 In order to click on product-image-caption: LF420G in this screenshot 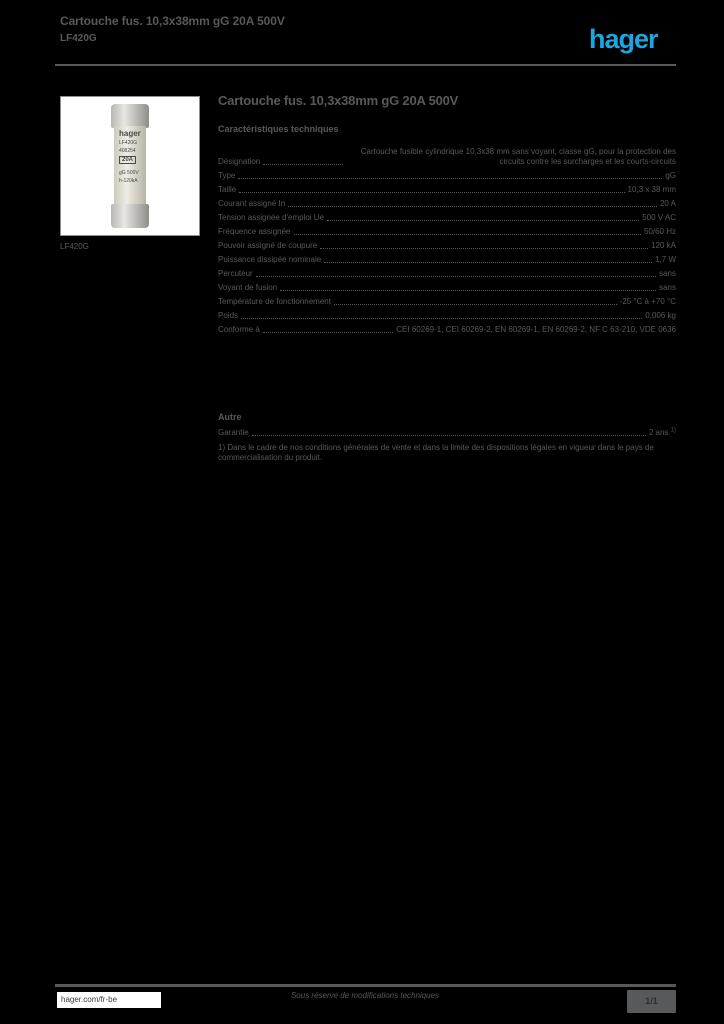, I will do `click(74, 246)`.